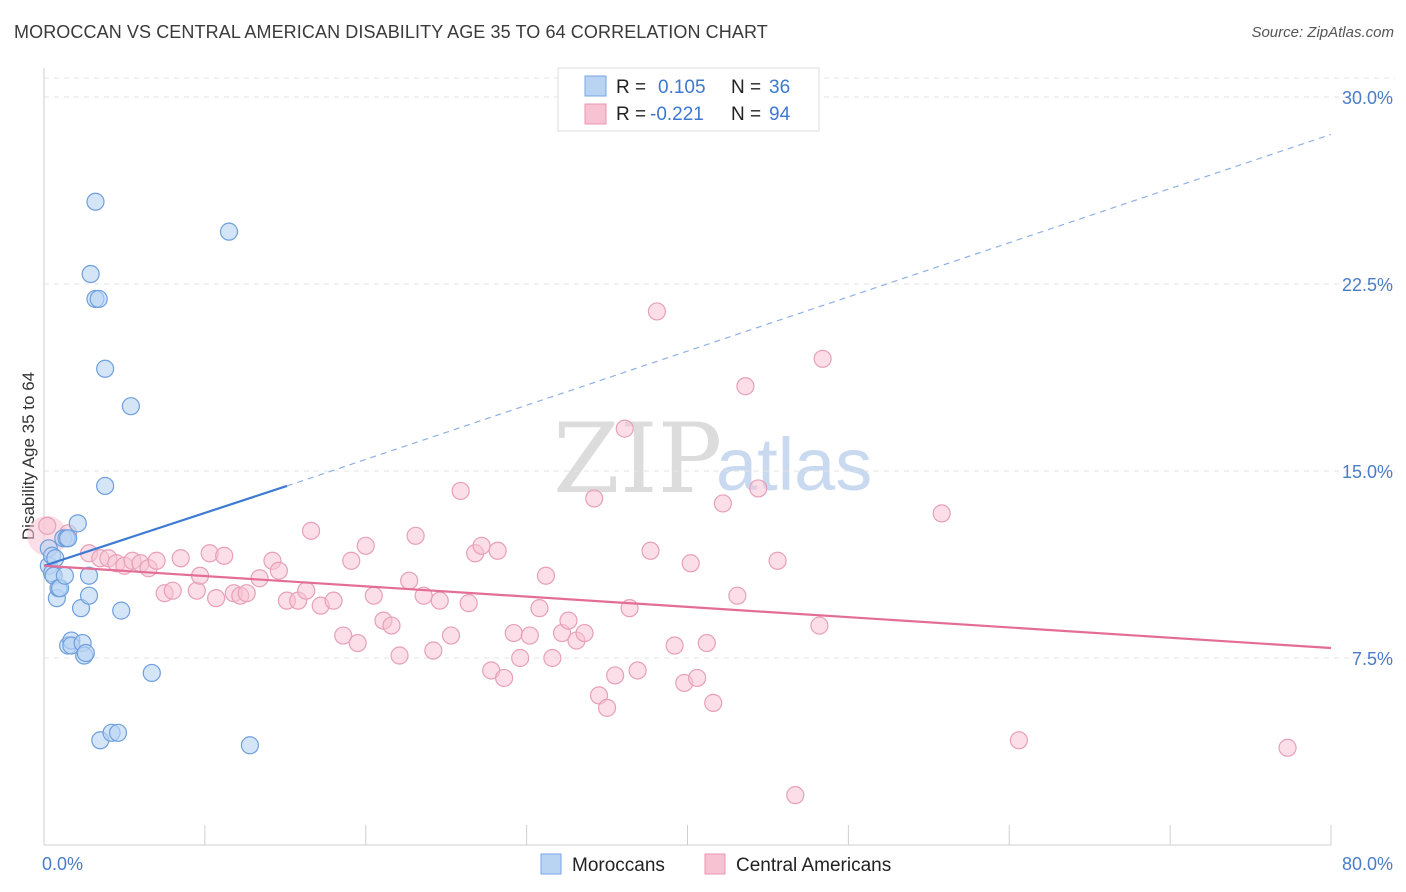 Image resolution: width=1406 pixels, height=892 pixels. Describe the element at coordinates (618, 865) in the screenshot. I see `series-legend-label-moroccans: Moroccans` at that location.